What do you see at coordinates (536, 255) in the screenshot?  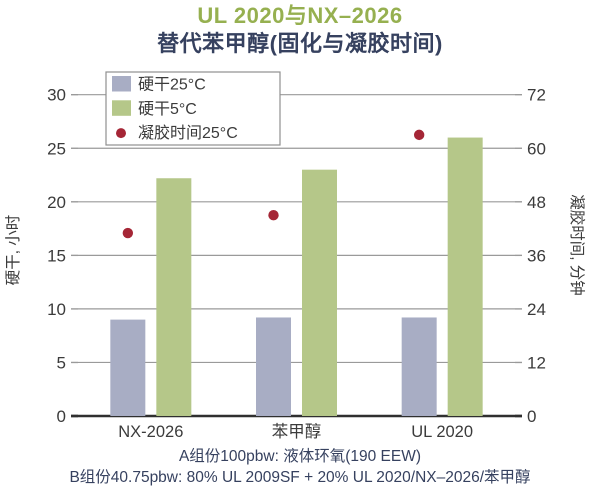 I see `right-tick-label: 36` at bounding box center [536, 255].